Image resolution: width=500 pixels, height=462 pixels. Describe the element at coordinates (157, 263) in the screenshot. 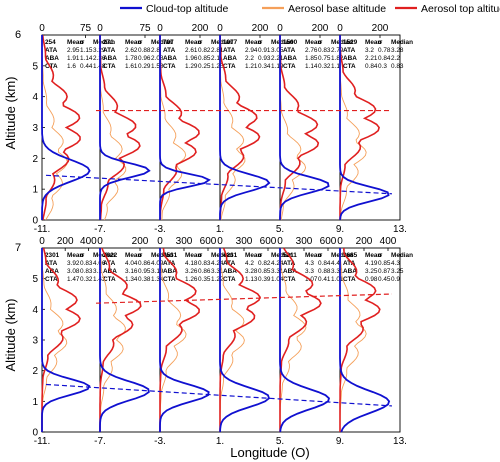

I see `stats-value: 4.09` at that location.